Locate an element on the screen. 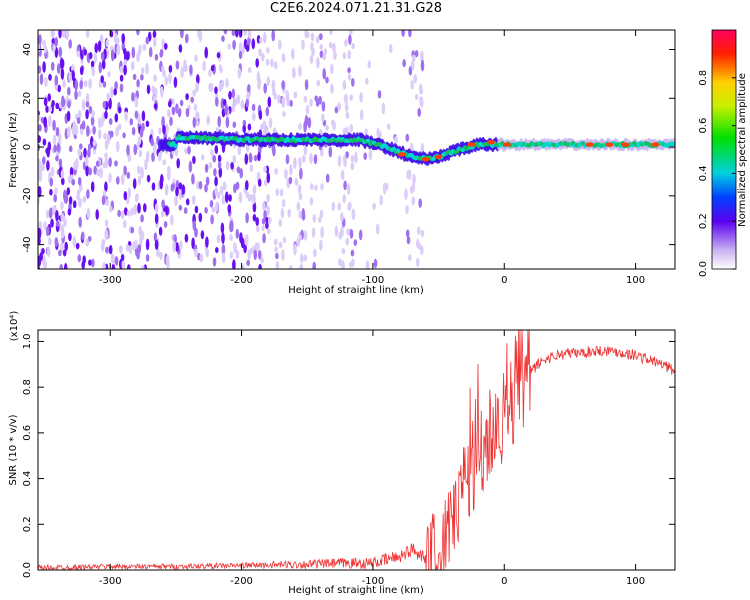 The width and height of the screenshot is (750, 600). y-tick-label: -40 is located at coordinates (27, 244).